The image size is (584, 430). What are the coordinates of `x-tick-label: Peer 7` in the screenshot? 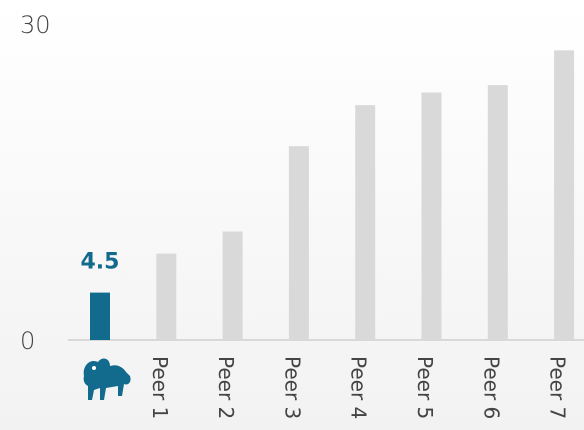 It's located at (558, 387).